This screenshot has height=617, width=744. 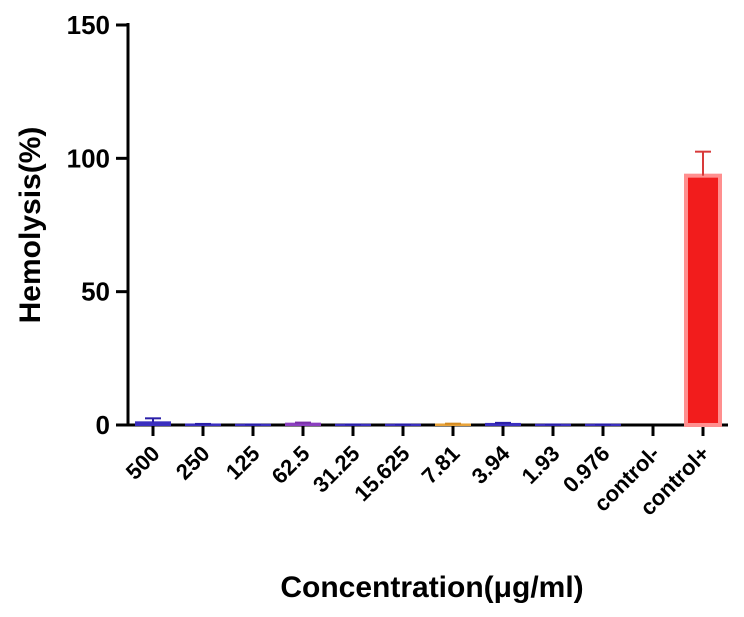 I want to click on x-tick-label: 15.625, so click(x=381, y=473).